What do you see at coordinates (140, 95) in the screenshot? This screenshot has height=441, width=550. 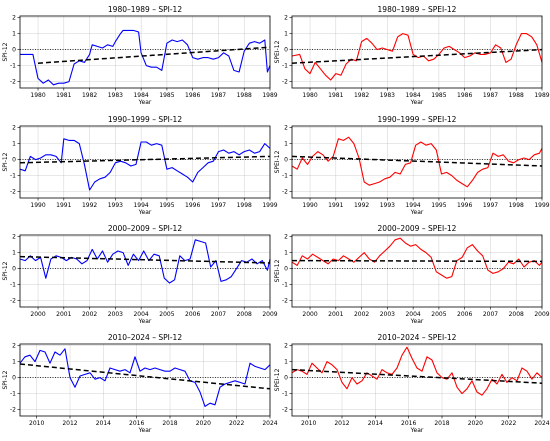 I see `x-tick-label: 1984` at bounding box center [140, 95].